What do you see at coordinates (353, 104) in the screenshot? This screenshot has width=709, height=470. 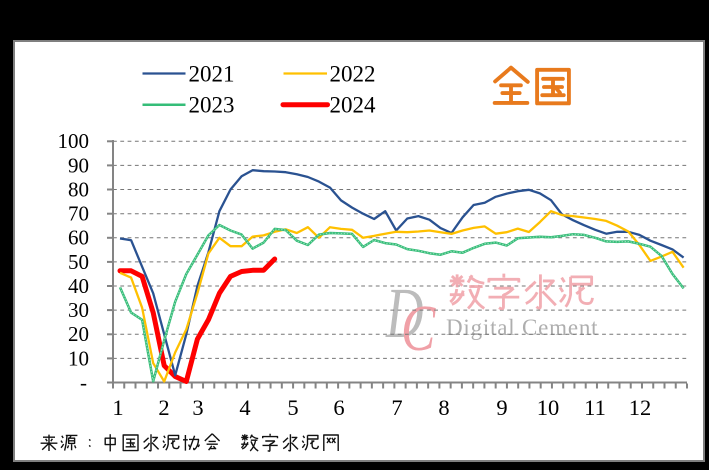 I see `svg-text: 2024` at bounding box center [353, 104].